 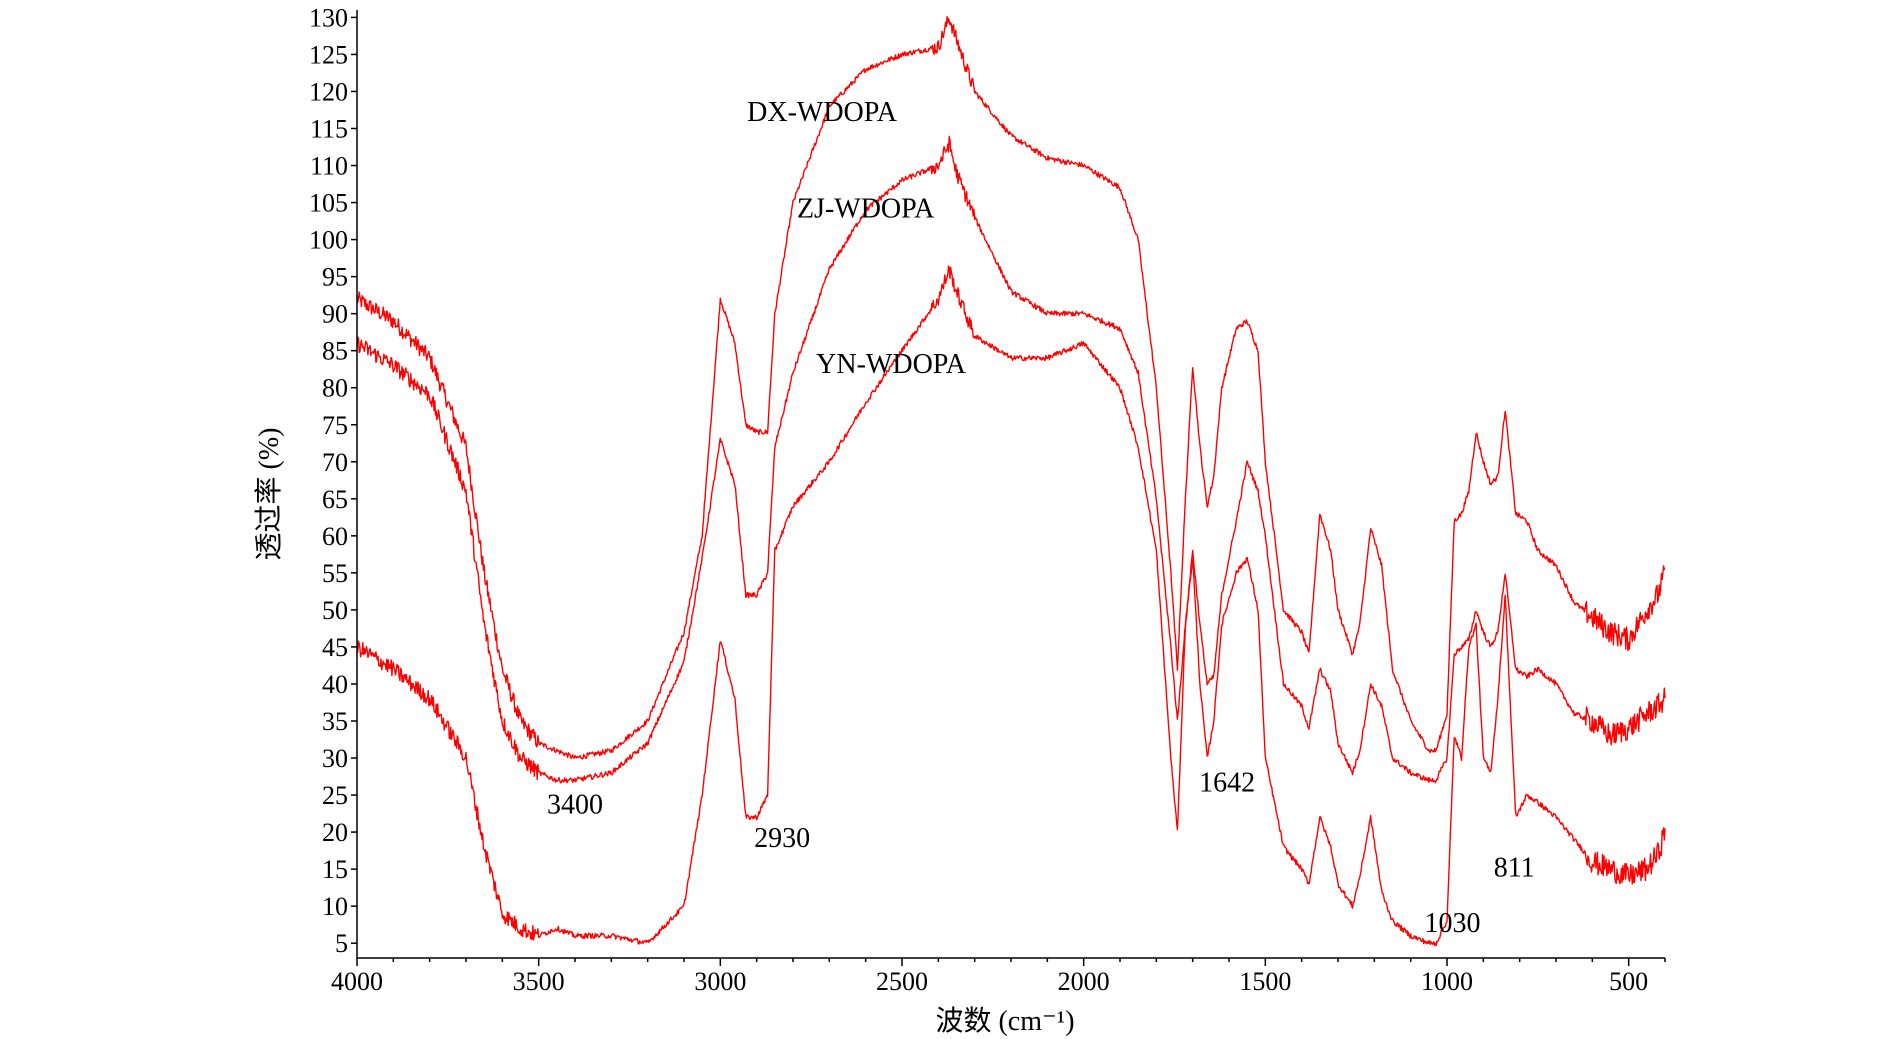 What do you see at coordinates (335, 869) in the screenshot?
I see `y-tick-label: 15` at bounding box center [335, 869].